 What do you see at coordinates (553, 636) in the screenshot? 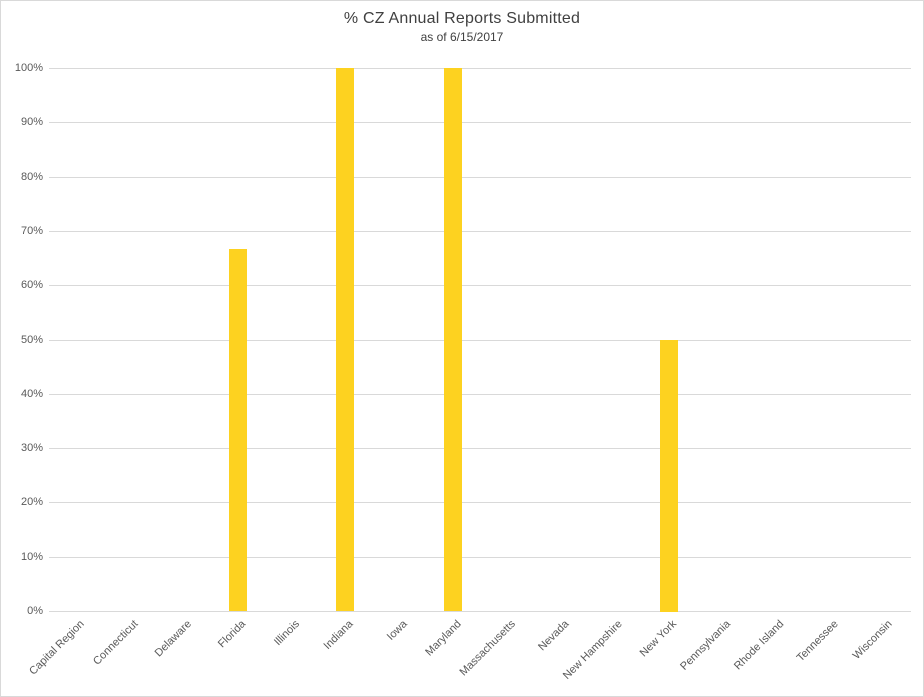
I see `x-axis-label-nevada: Nevada` at bounding box center [553, 636].